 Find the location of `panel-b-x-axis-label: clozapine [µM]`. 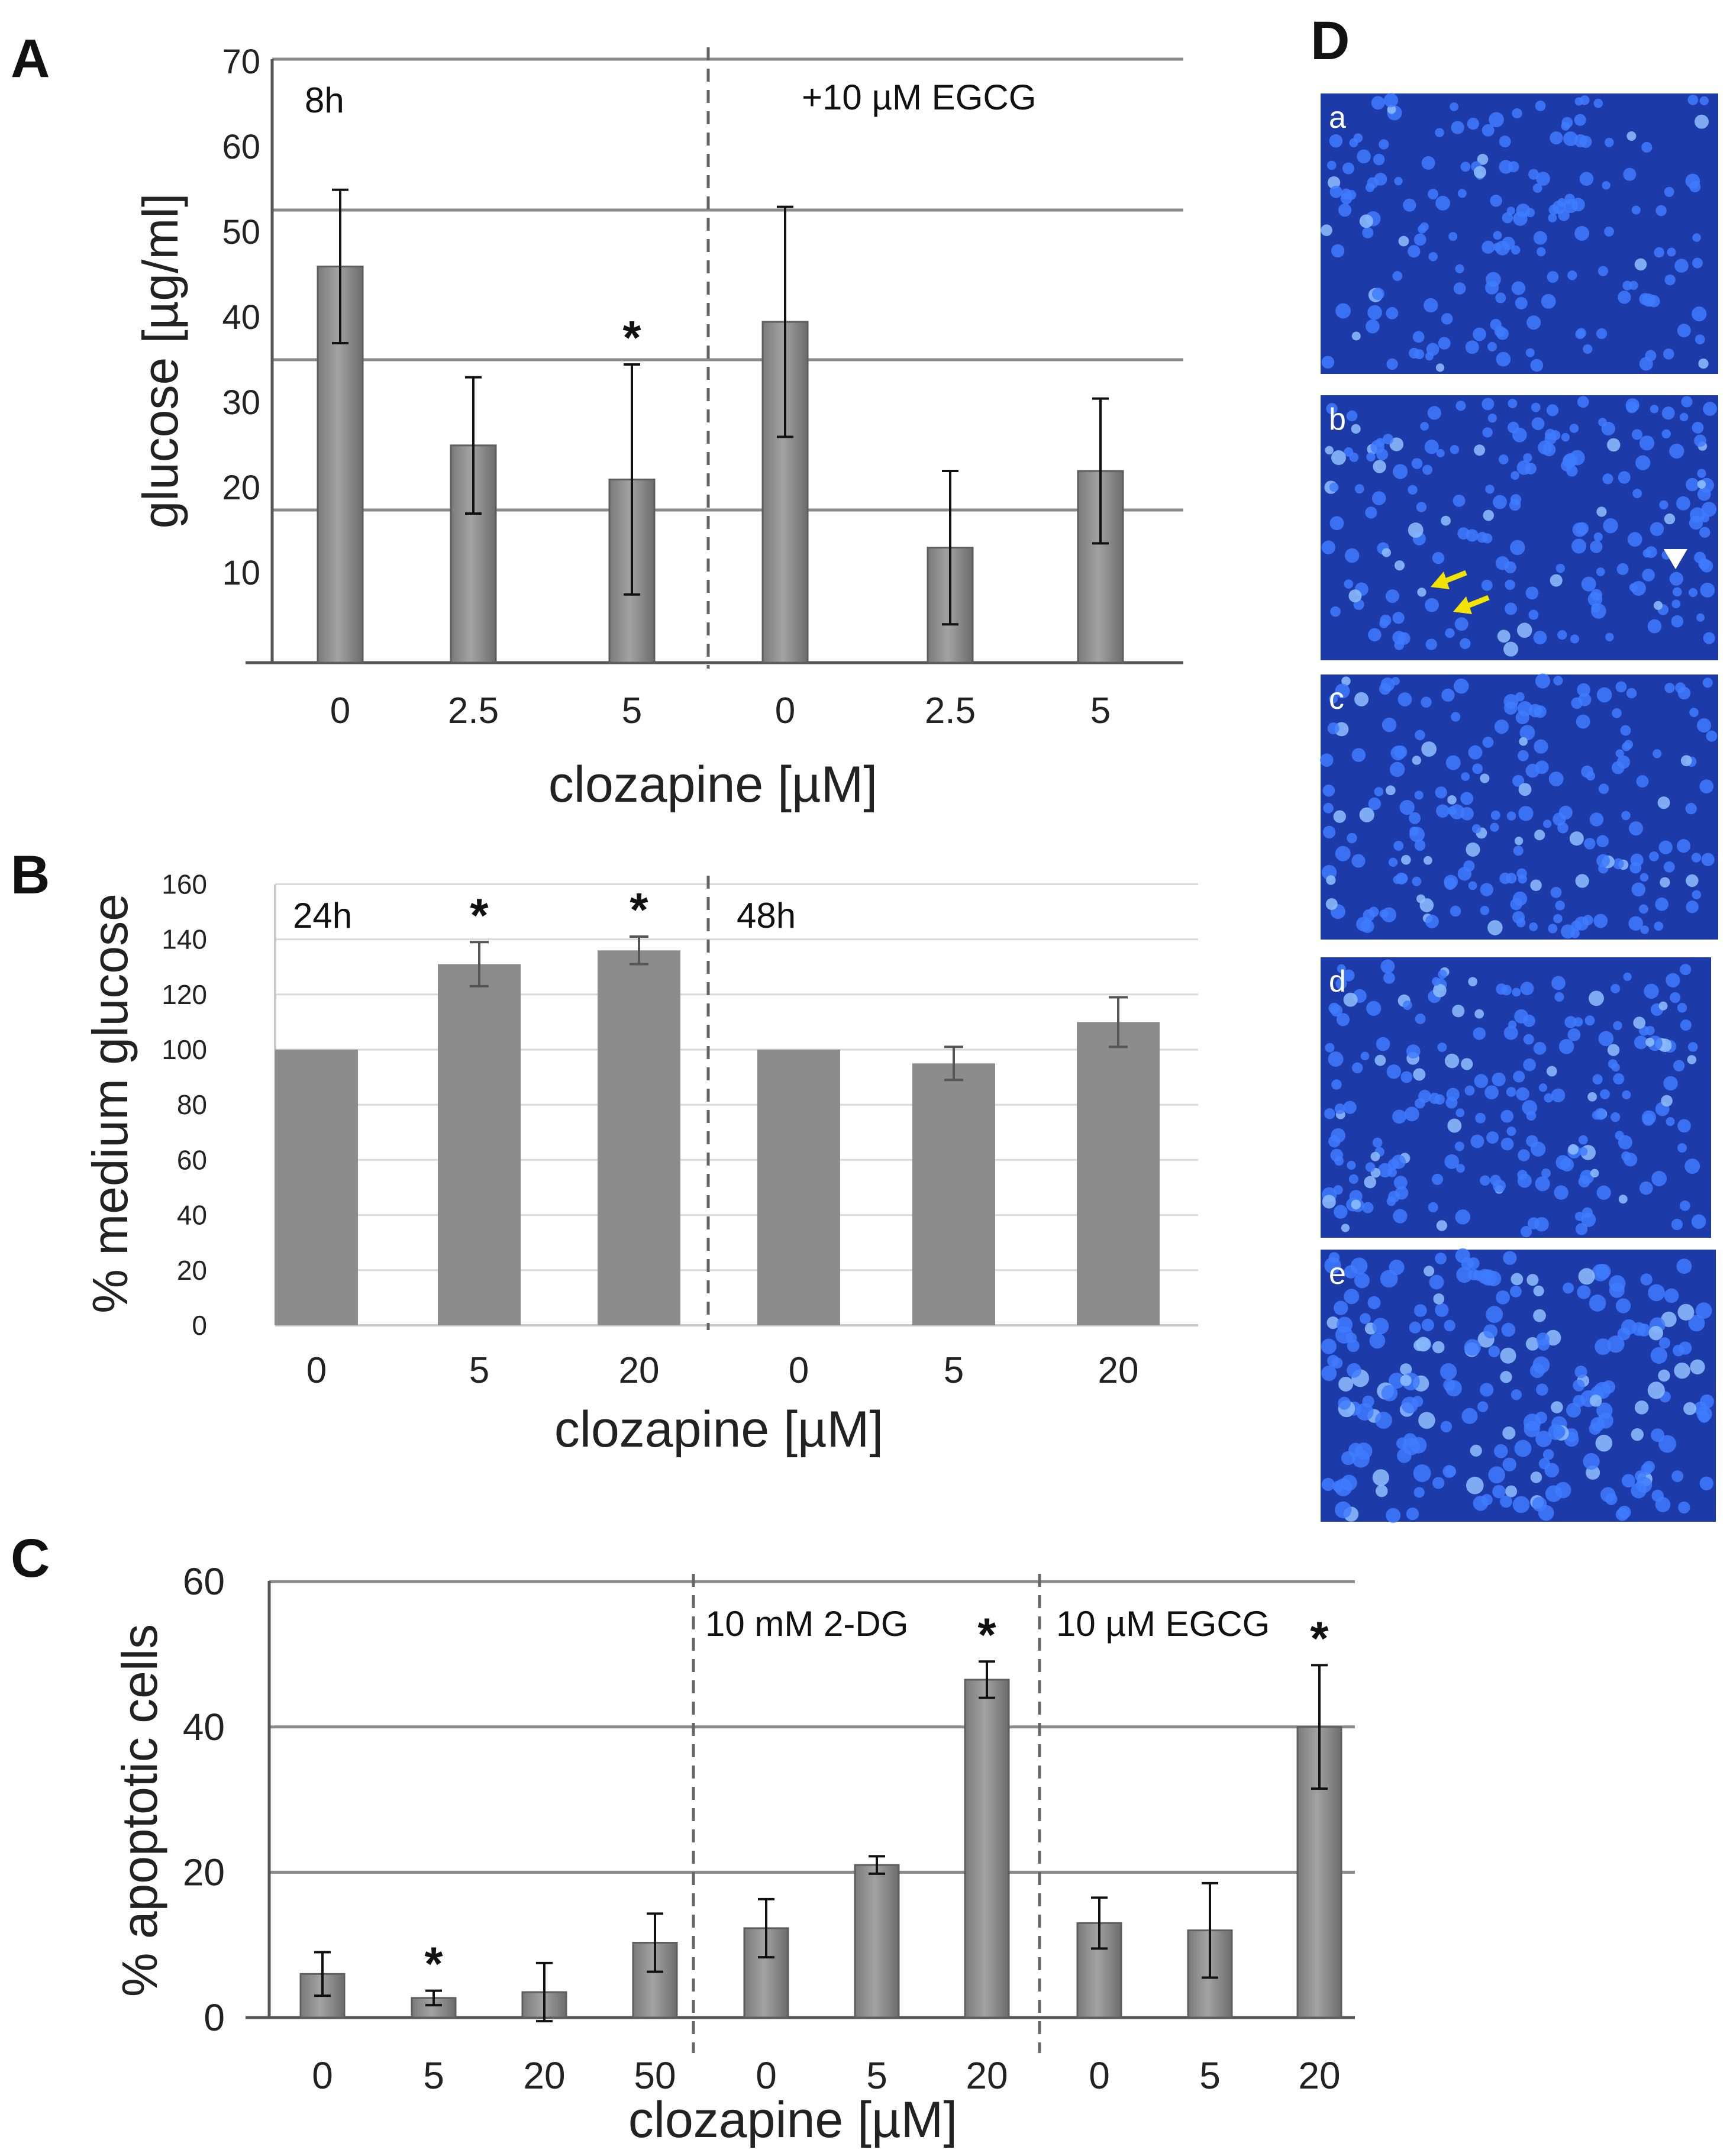

panel-b-x-axis-label: clozapine [µM] is located at coordinates (718, 1429).